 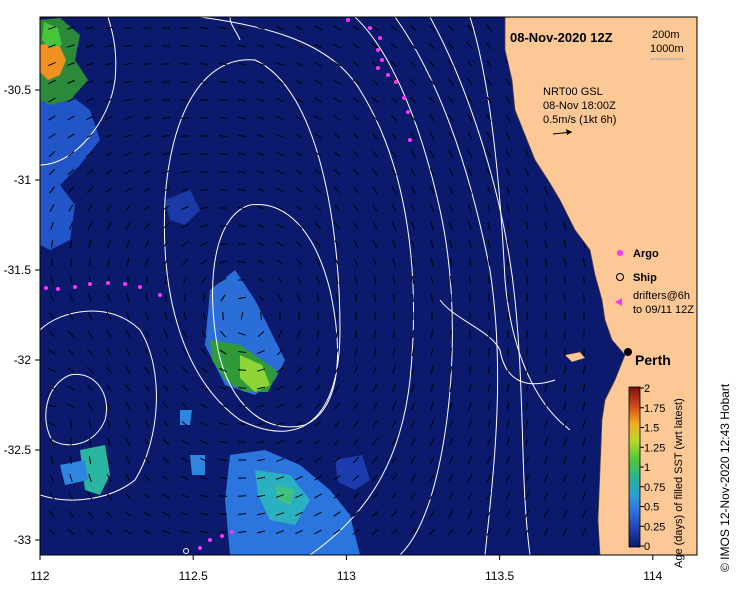 I want to click on drifter-marker, so click(x=618, y=302).